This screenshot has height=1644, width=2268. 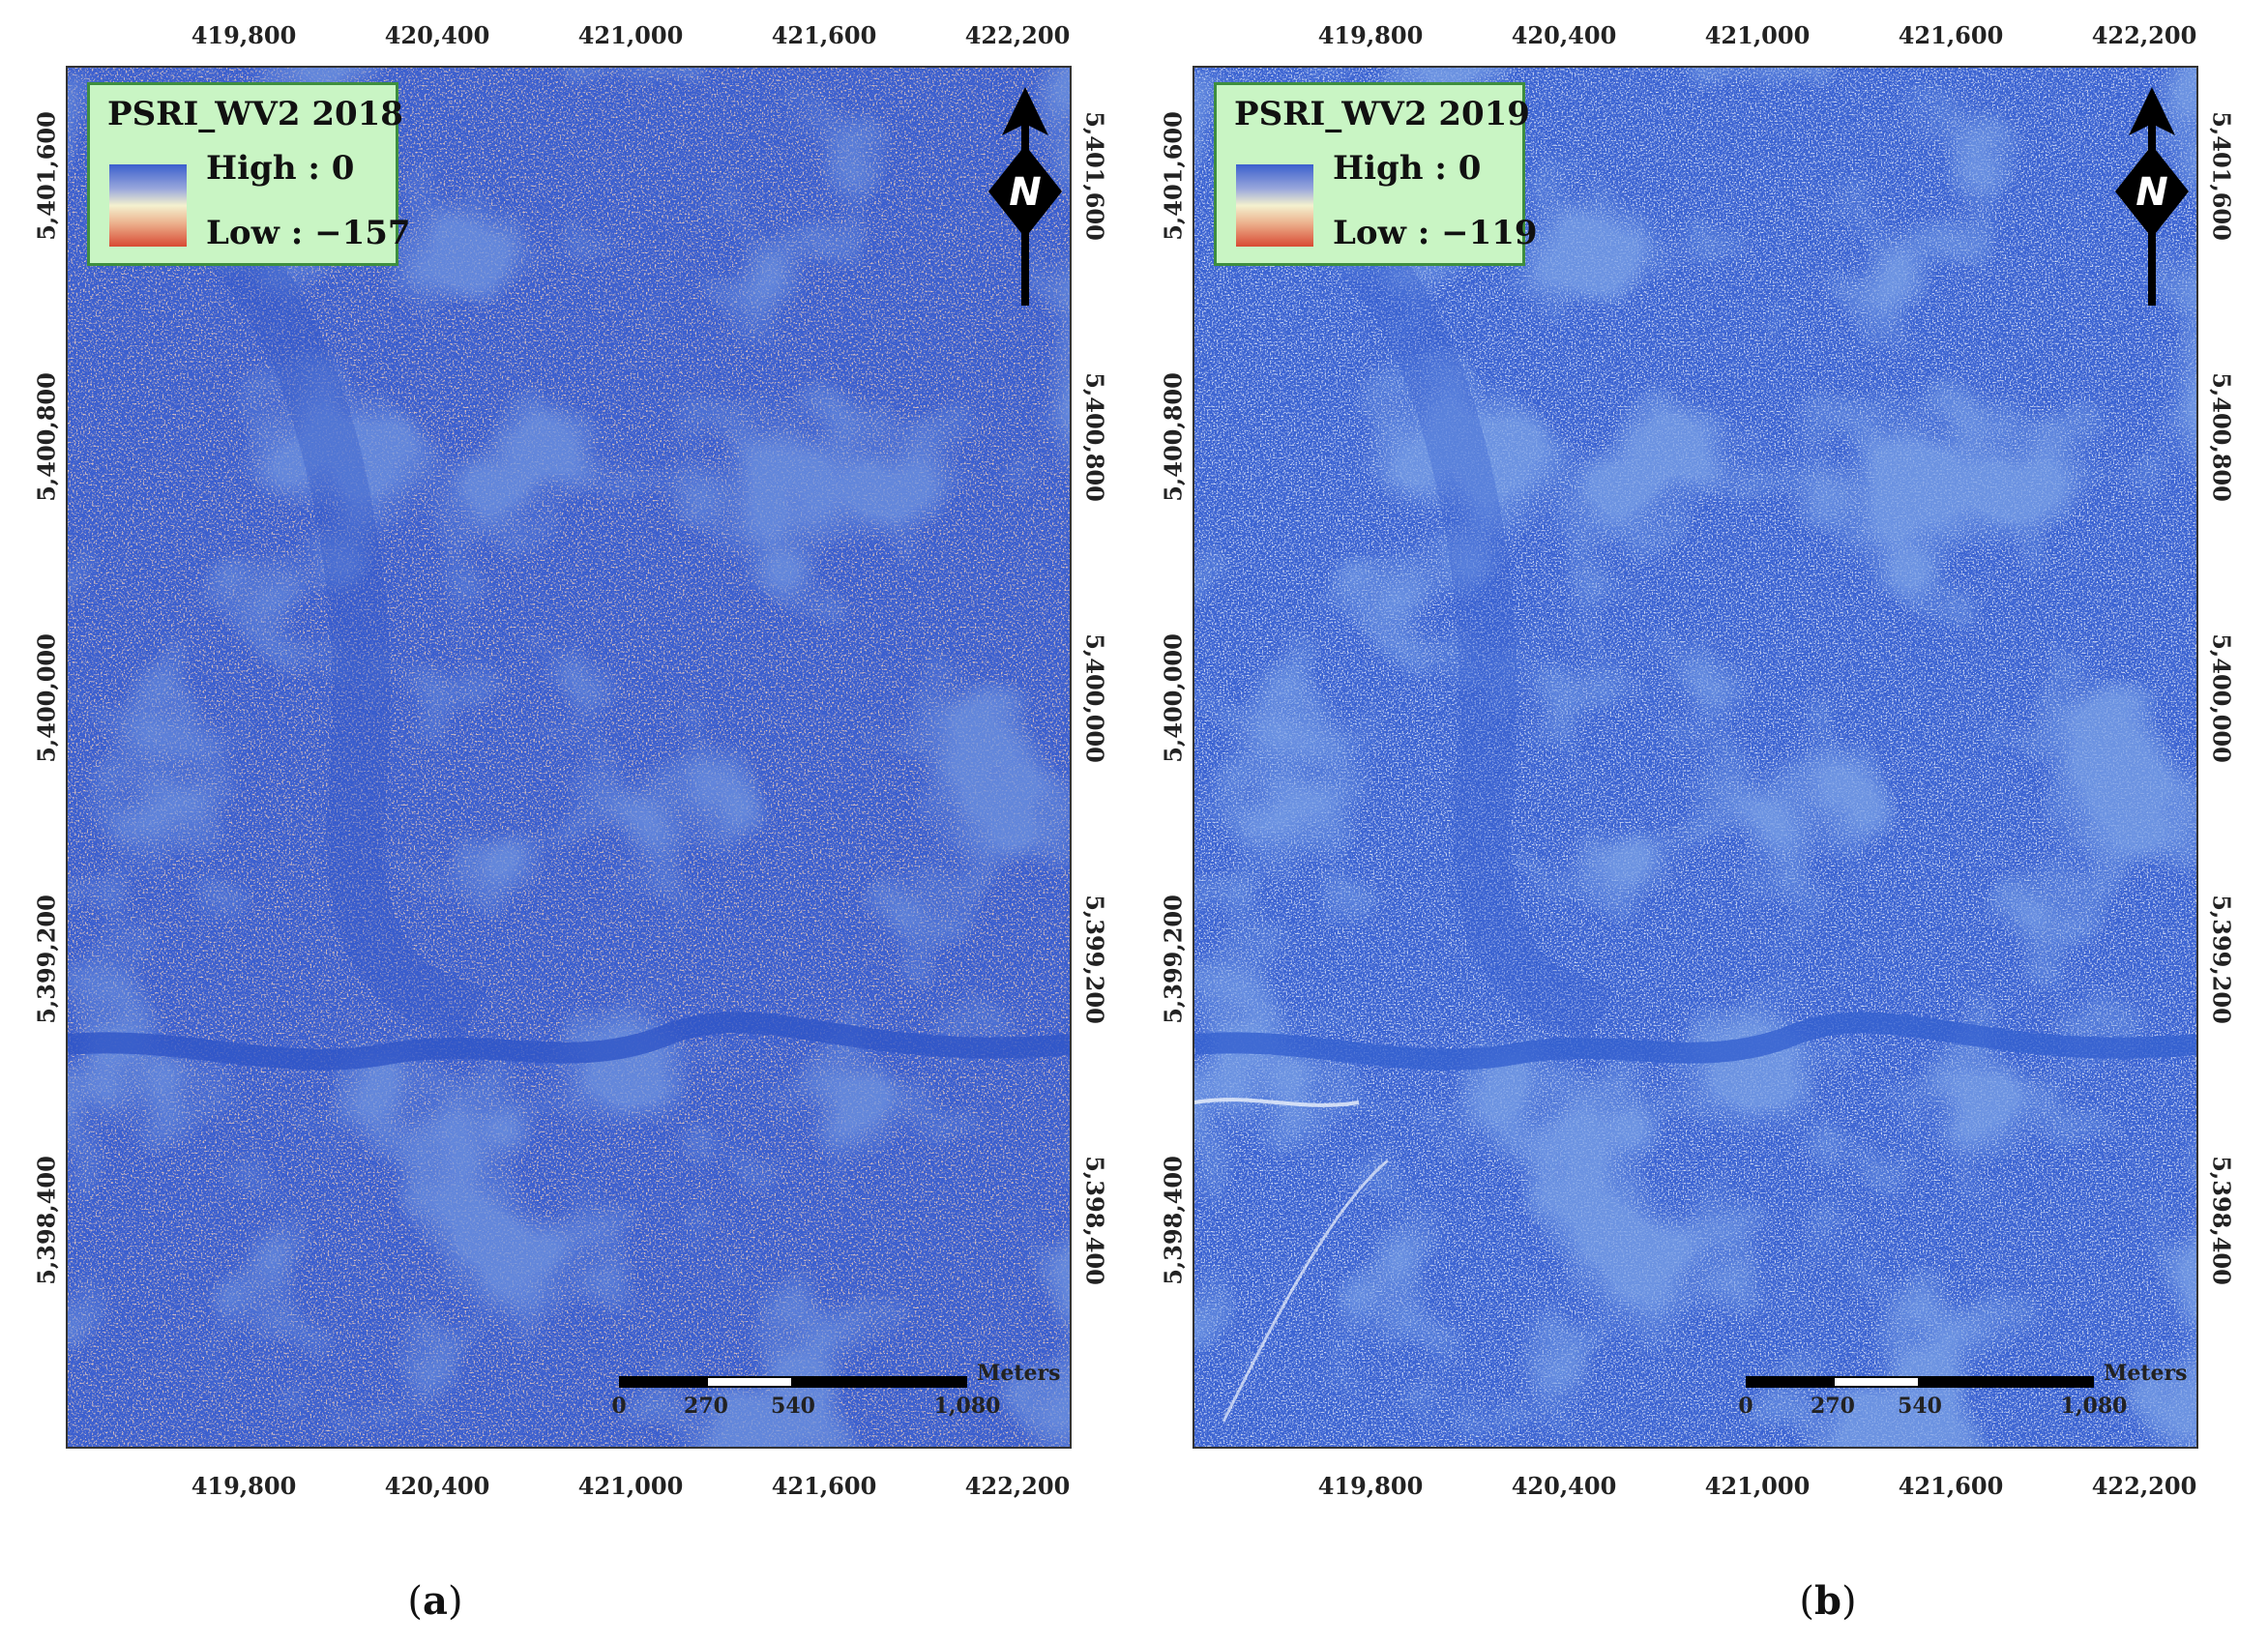 What do you see at coordinates (1382, 114) in the screenshot?
I see `legend-title: PSRI_WV2 2019` at bounding box center [1382, 114].